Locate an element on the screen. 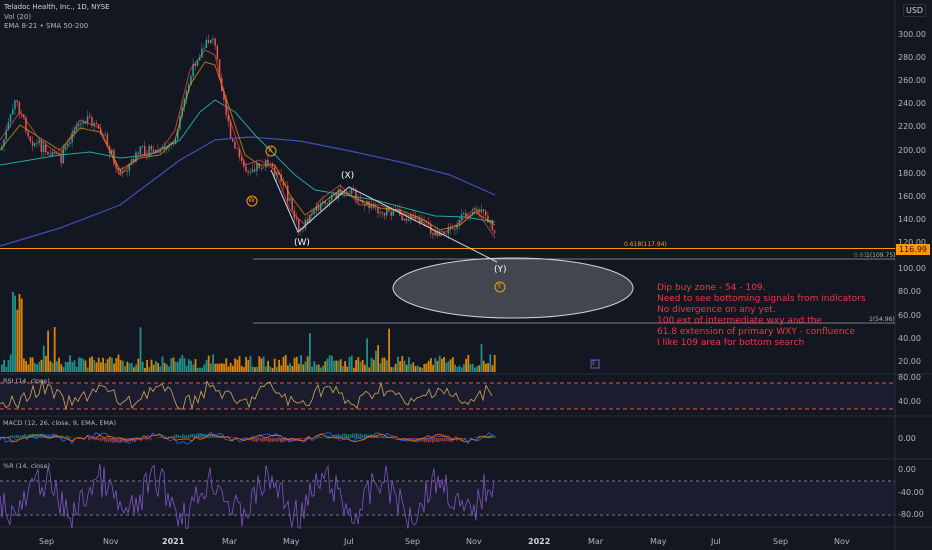  earnings-markers is located at coordinates (595, 364).